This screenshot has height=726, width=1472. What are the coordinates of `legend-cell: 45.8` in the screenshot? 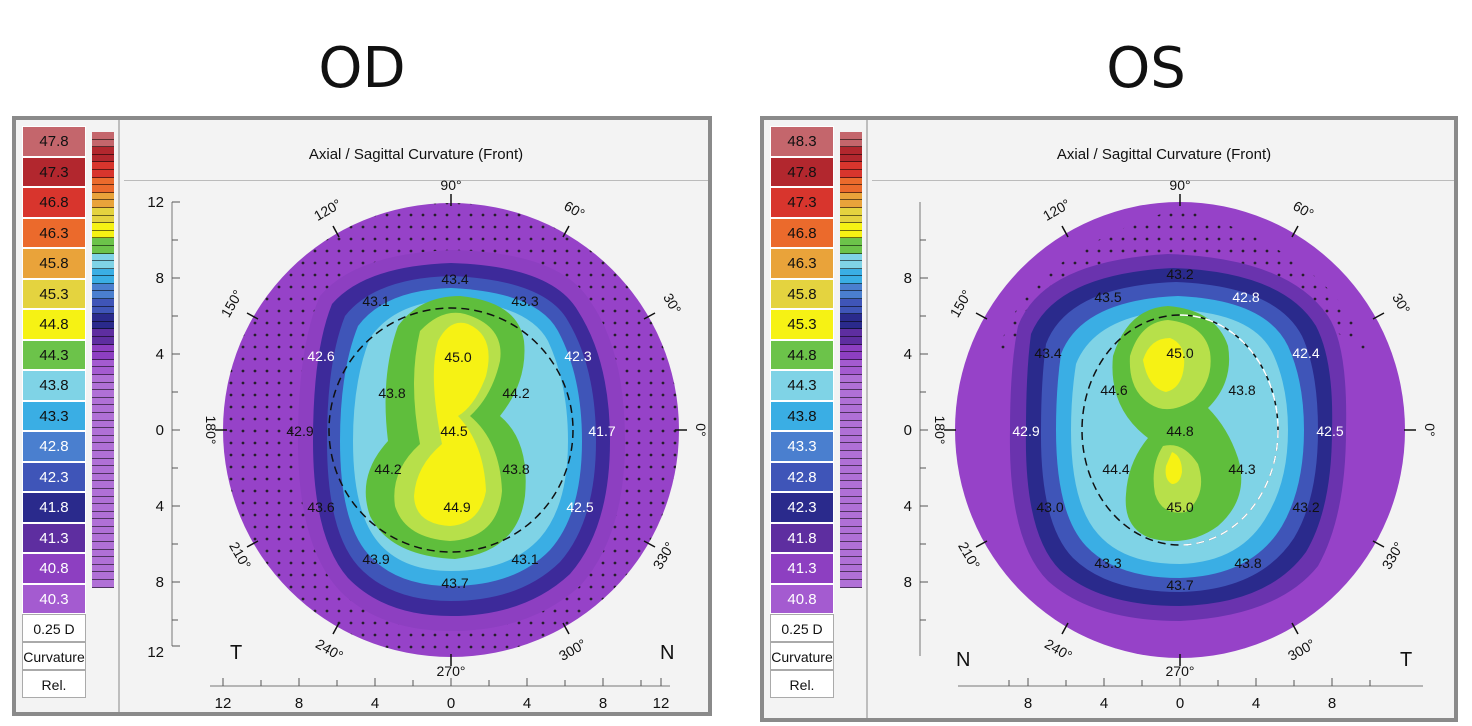 It's located at (54, 263).